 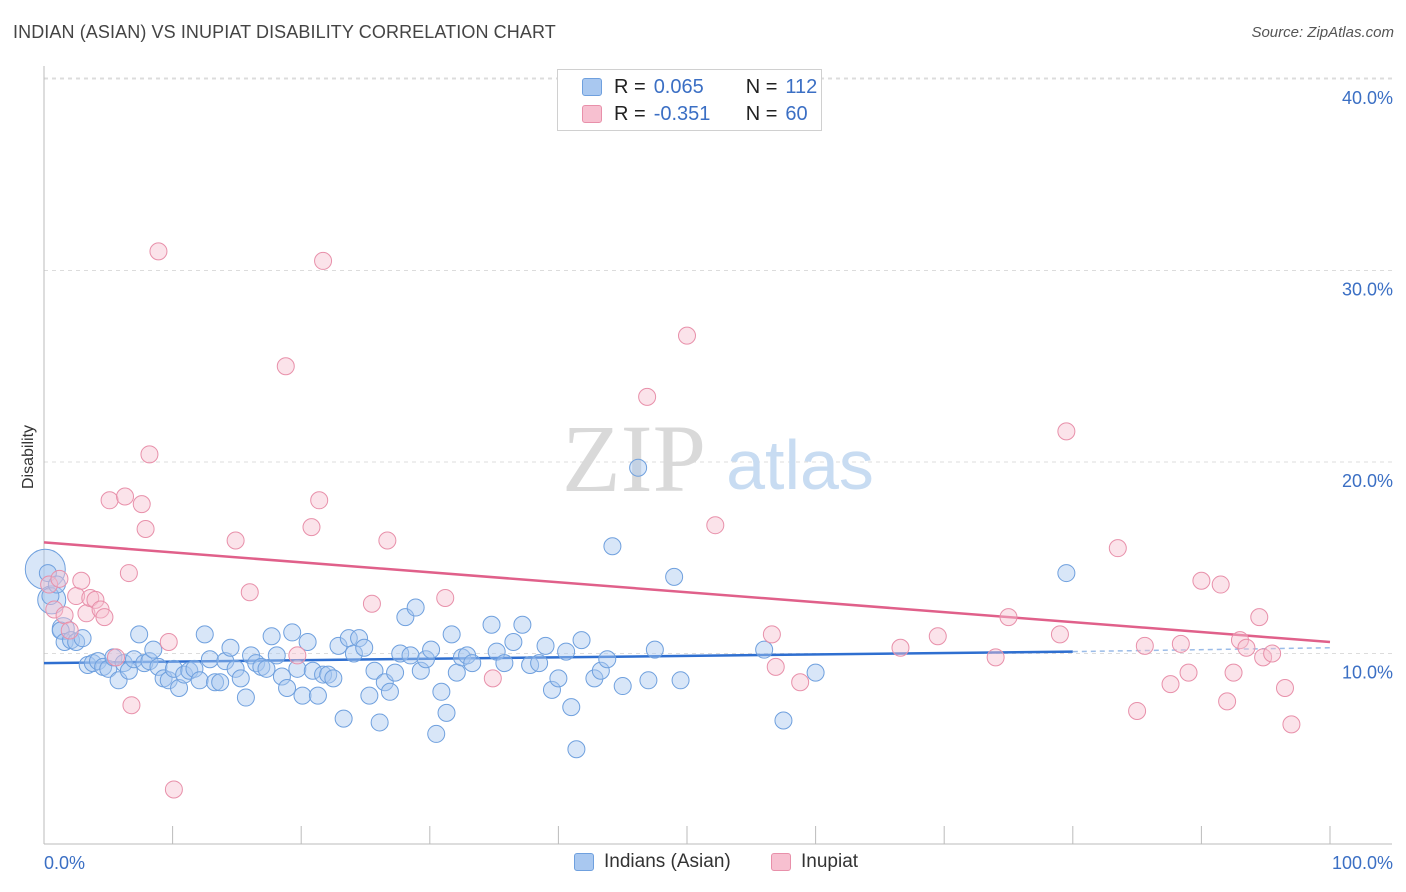 What do you see at coordinates (1367, 481) in the screenshot?
I see `y-tick-label: 20.0%` at bounding box center [1367, 481].